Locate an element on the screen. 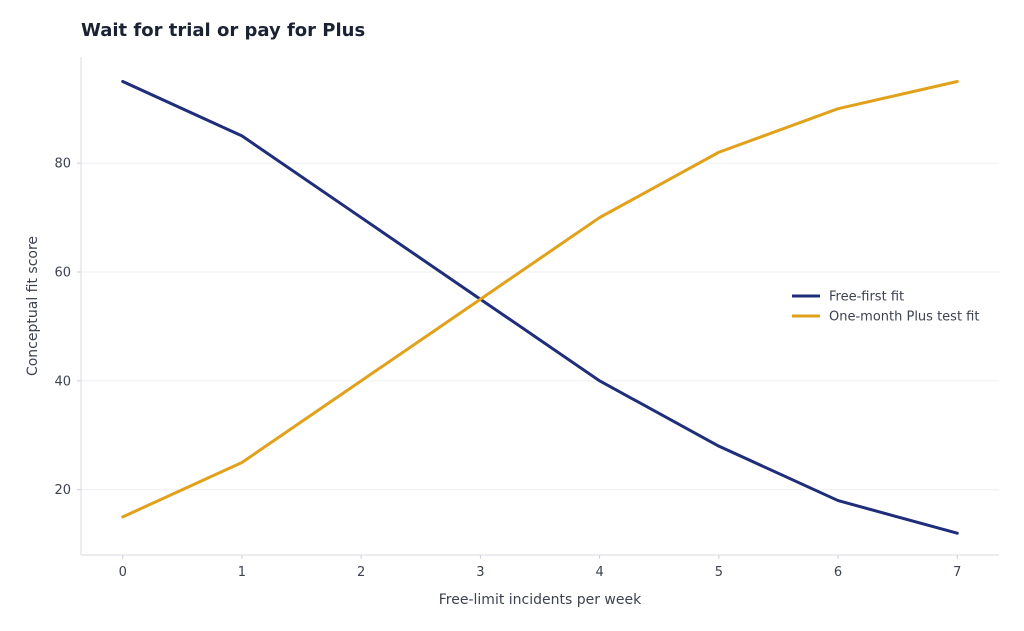  x-tick-label: 3 is located at coordinates (480, 572).